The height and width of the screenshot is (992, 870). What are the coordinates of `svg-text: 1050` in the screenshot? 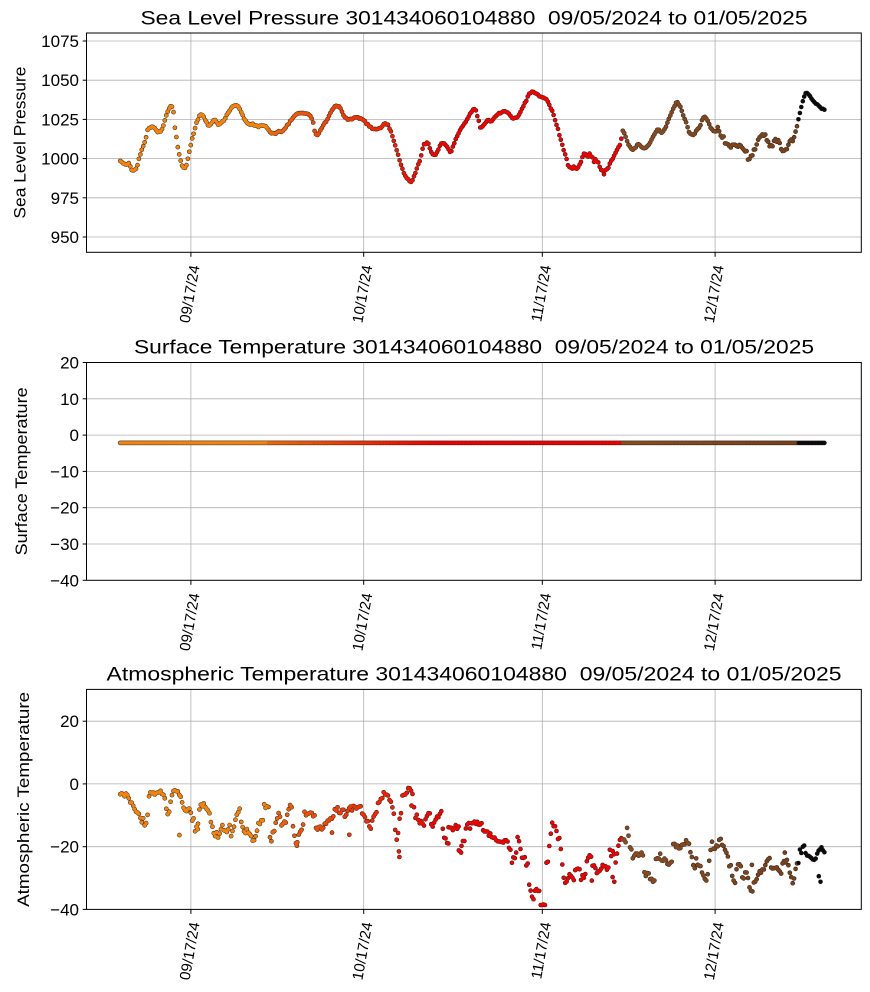 It's located at (60, 80).